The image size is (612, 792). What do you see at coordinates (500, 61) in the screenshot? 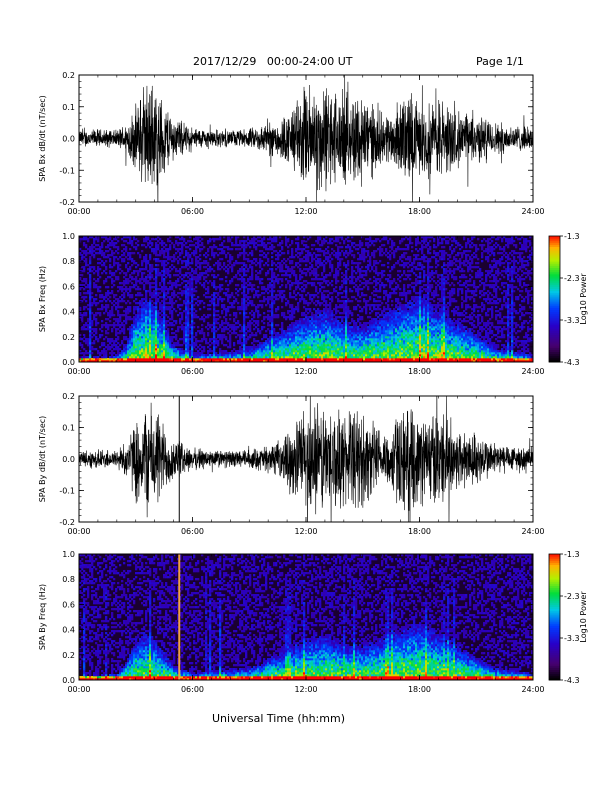
I see `page-number: Page 1/1` at bounding box center [500, 61].